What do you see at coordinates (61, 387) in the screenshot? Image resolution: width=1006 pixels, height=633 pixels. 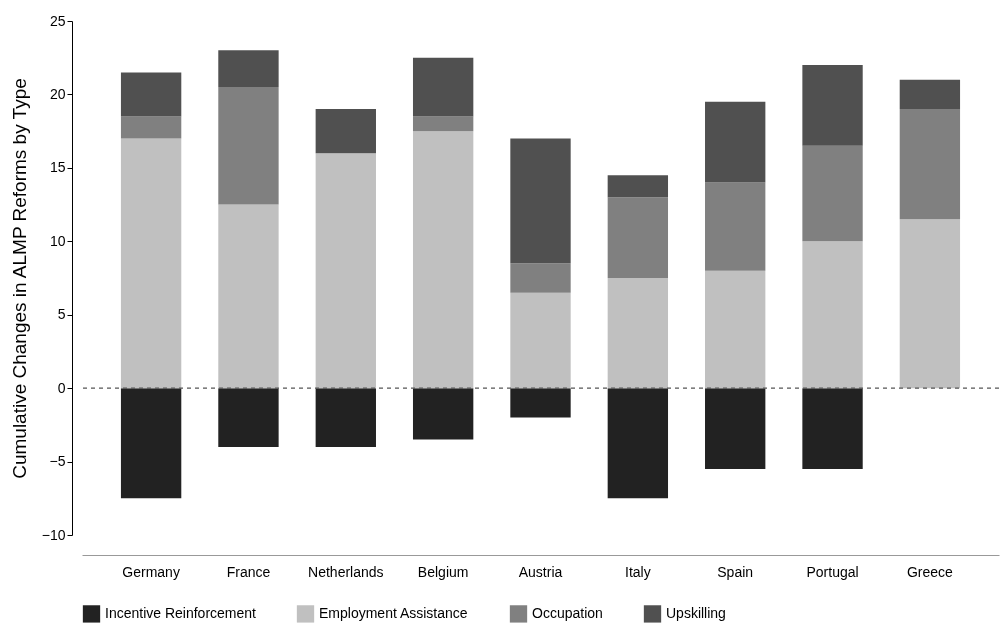 I see `y-tick-label: 0` at bounding box center [61, 387].